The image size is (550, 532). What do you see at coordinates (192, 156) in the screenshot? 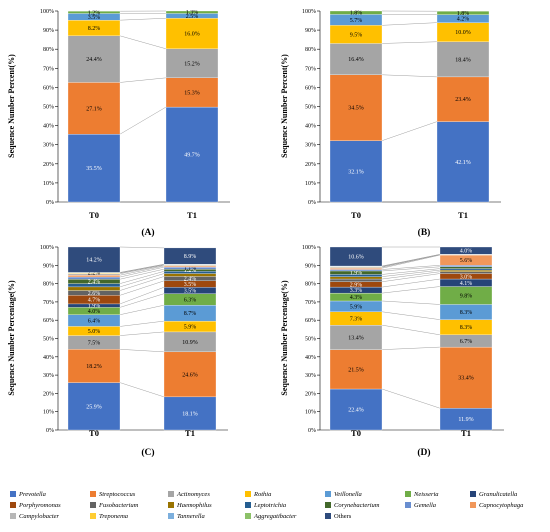
I see `data-label: 49.7%` at bounding box center [192, 156].